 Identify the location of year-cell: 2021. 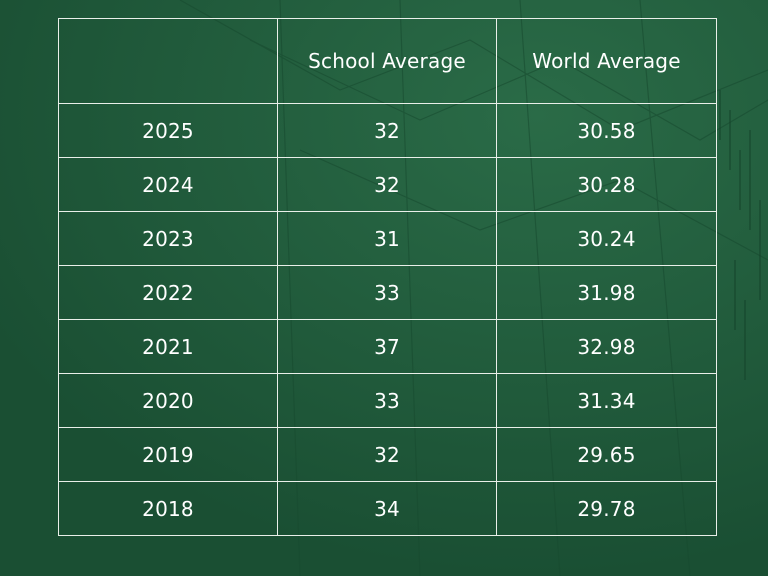
(168, 346).